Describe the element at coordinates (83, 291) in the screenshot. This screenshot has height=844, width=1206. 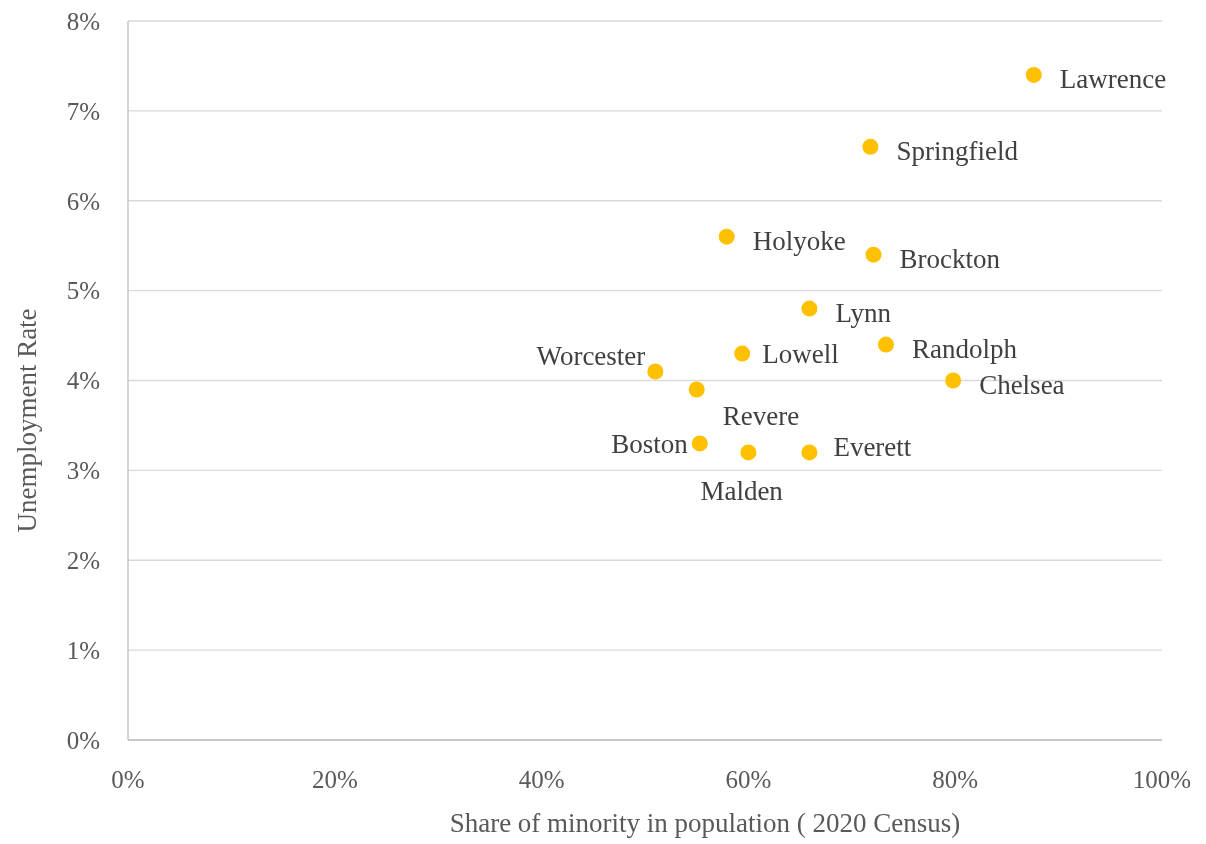
I see `y-tick-label: 5%` at that location.